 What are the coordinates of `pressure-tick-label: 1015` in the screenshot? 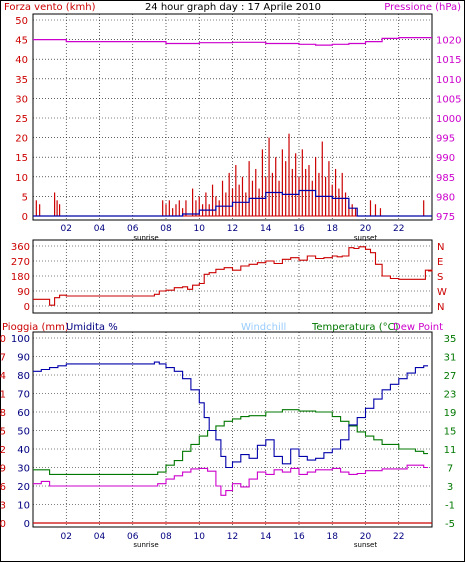 It's located at (448, 60).